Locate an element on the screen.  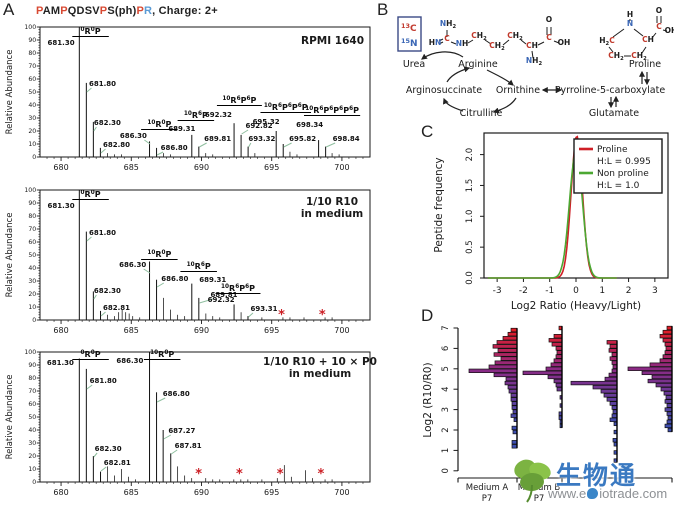
svg-text: 80 is located at coordinates (32, 53).